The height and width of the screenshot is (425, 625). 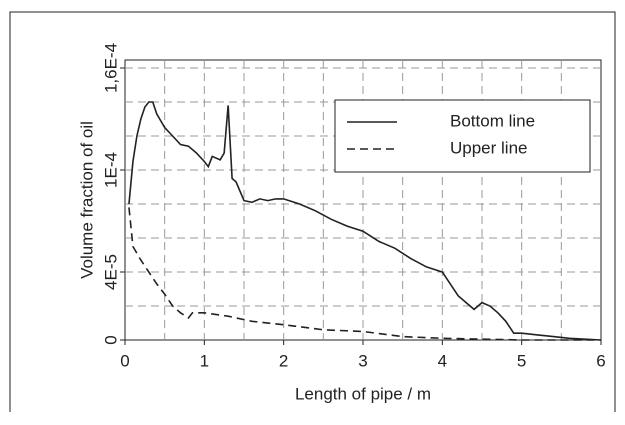 I want to click on y-tick-label: 1E-4, so click(x=110, y=170).